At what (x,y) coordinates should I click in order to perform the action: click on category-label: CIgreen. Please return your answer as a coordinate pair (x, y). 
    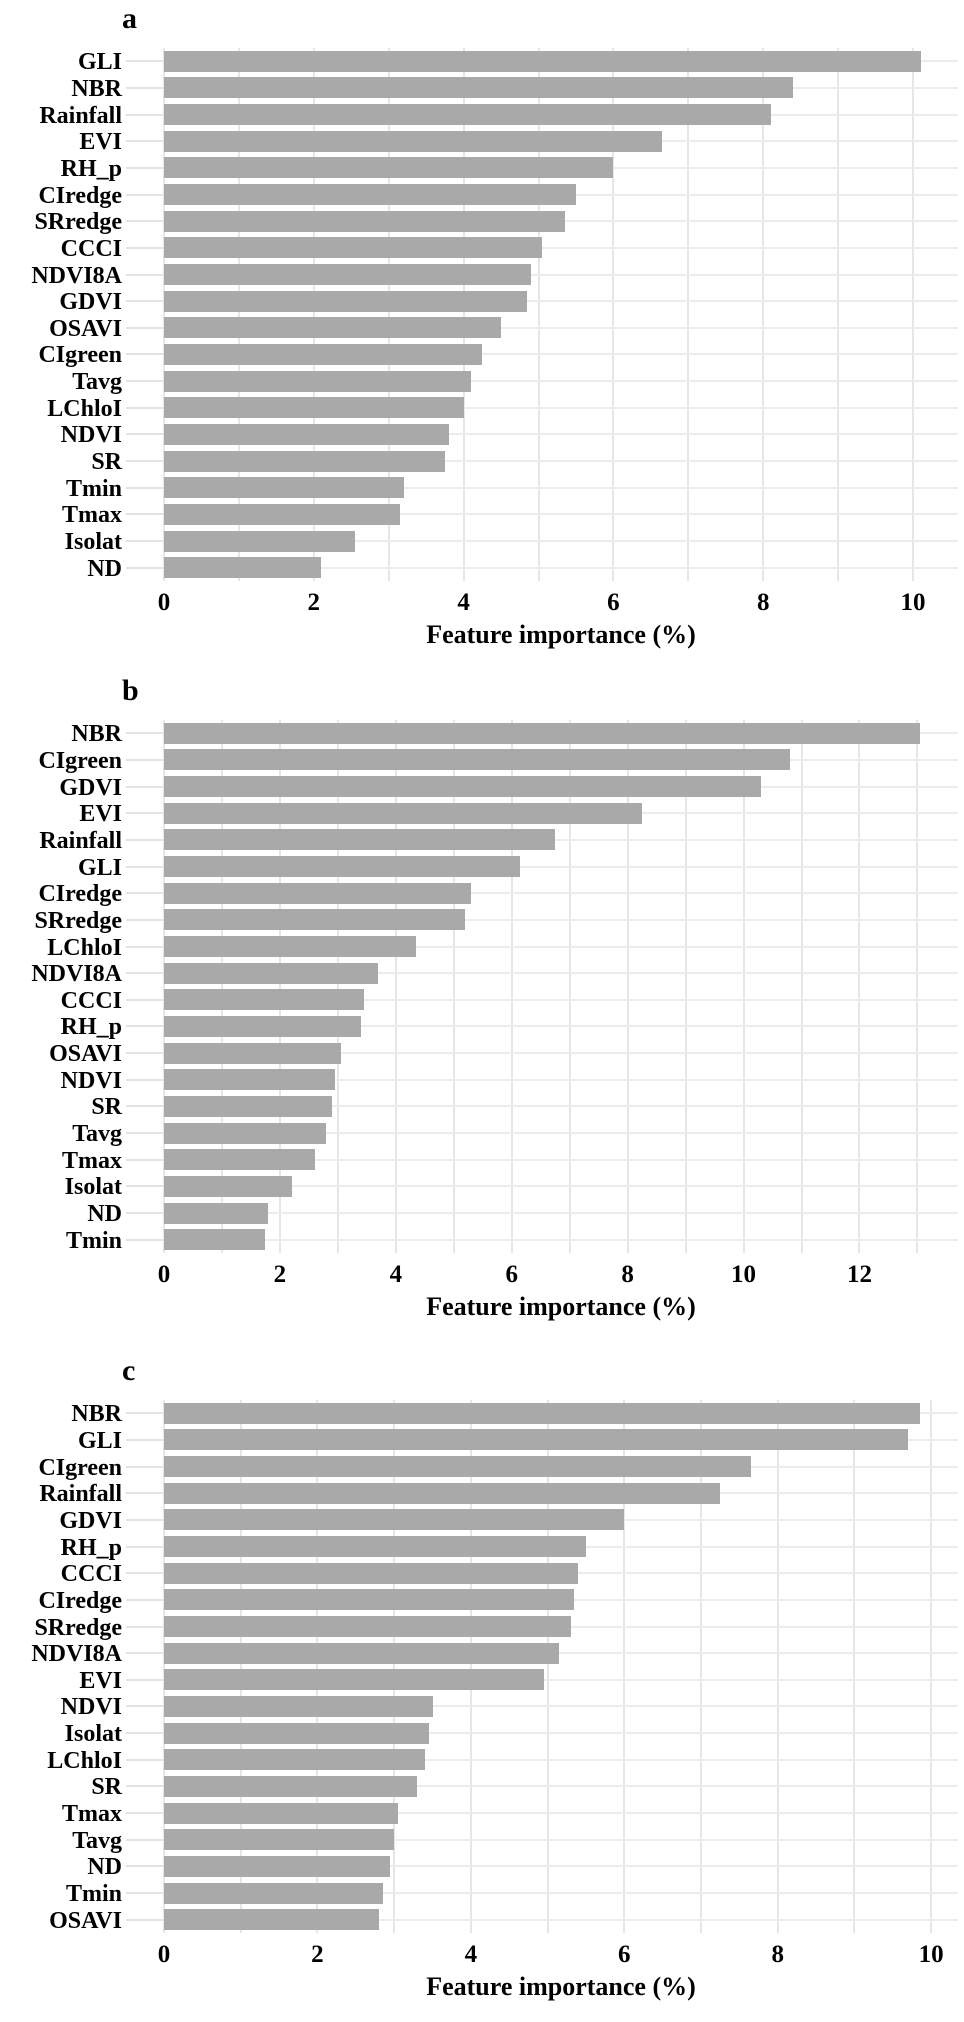
    Looking at the image, I should click on (80, 1467).